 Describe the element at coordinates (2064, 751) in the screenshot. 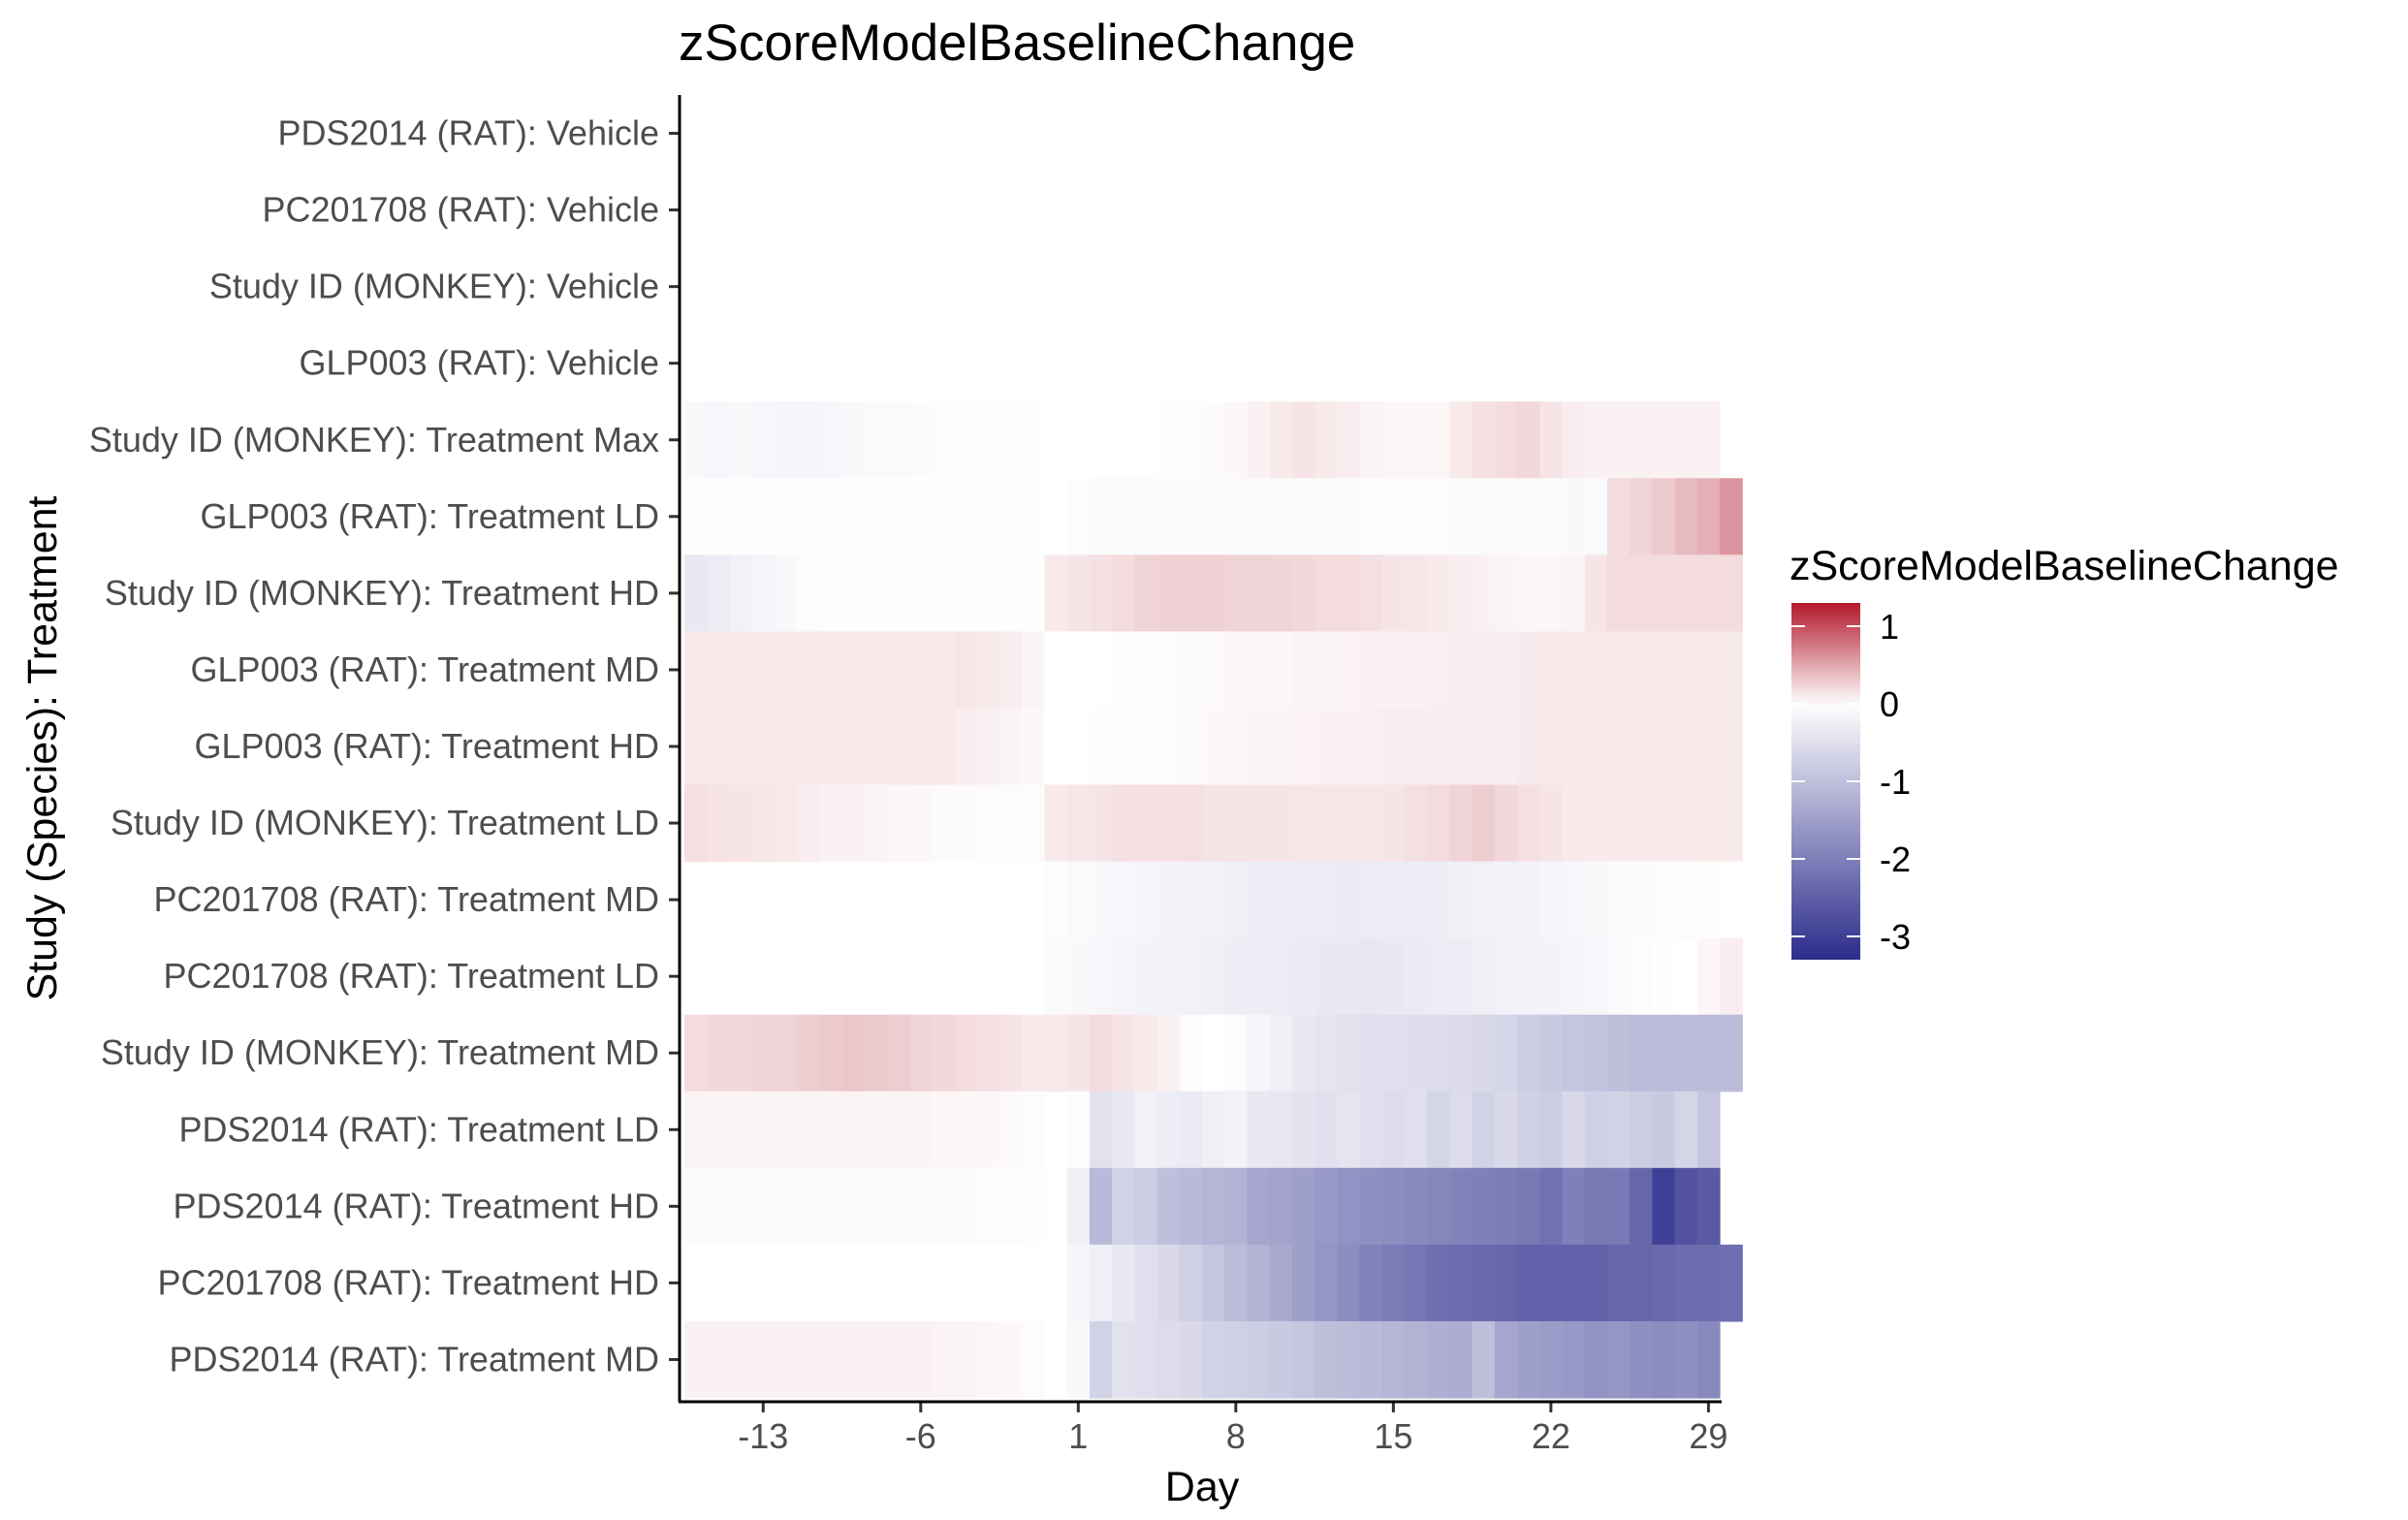

I see `color-legend: zScoreModelBaselineChange 1 0 -1 -2 -3` at that location.